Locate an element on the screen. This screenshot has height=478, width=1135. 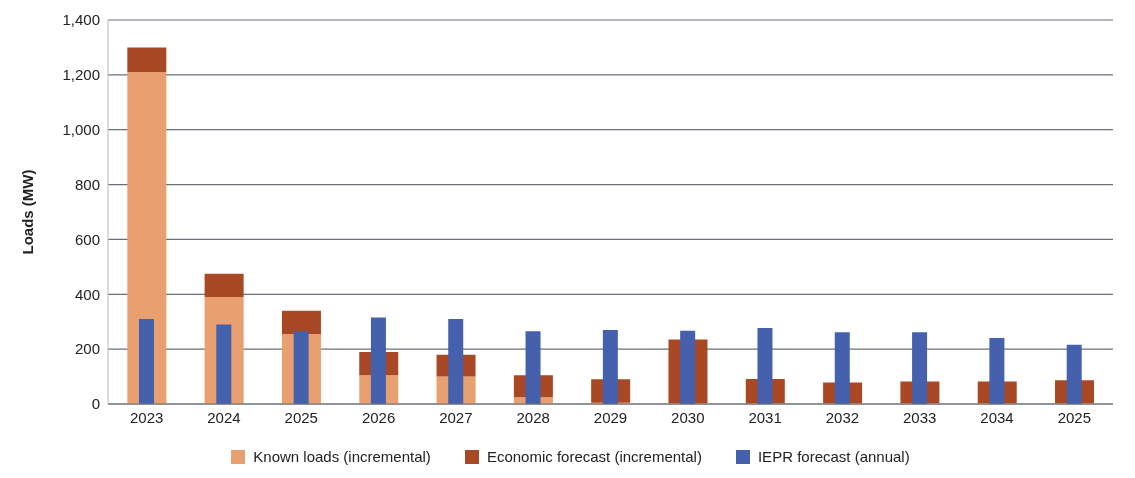
x-tick-label: 2031 is located at coordinates (765, 417).